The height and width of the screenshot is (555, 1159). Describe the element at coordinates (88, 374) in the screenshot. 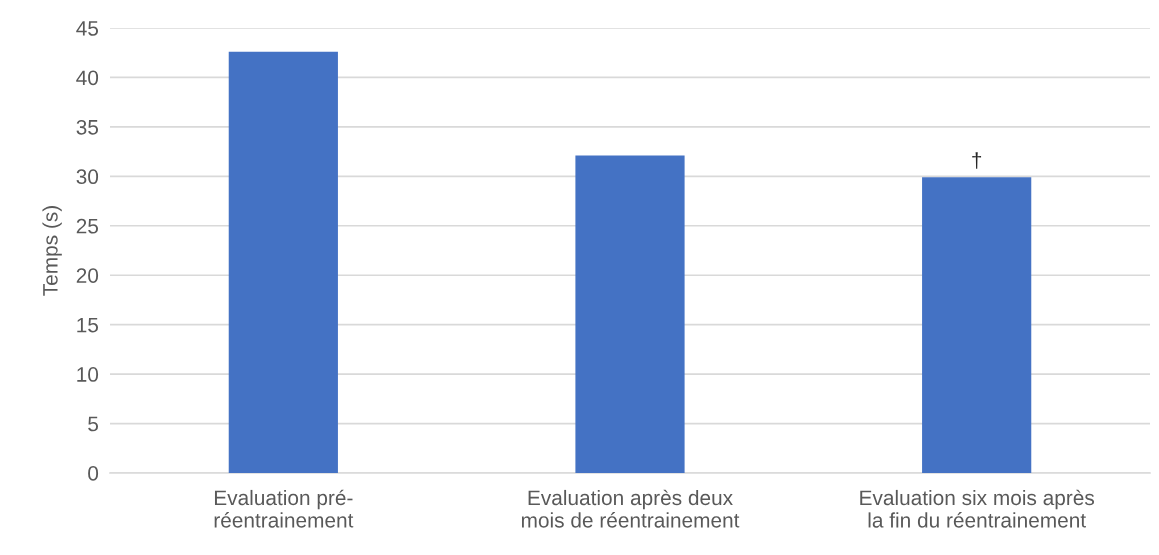

I see `y-tick-label: 10` at that location.